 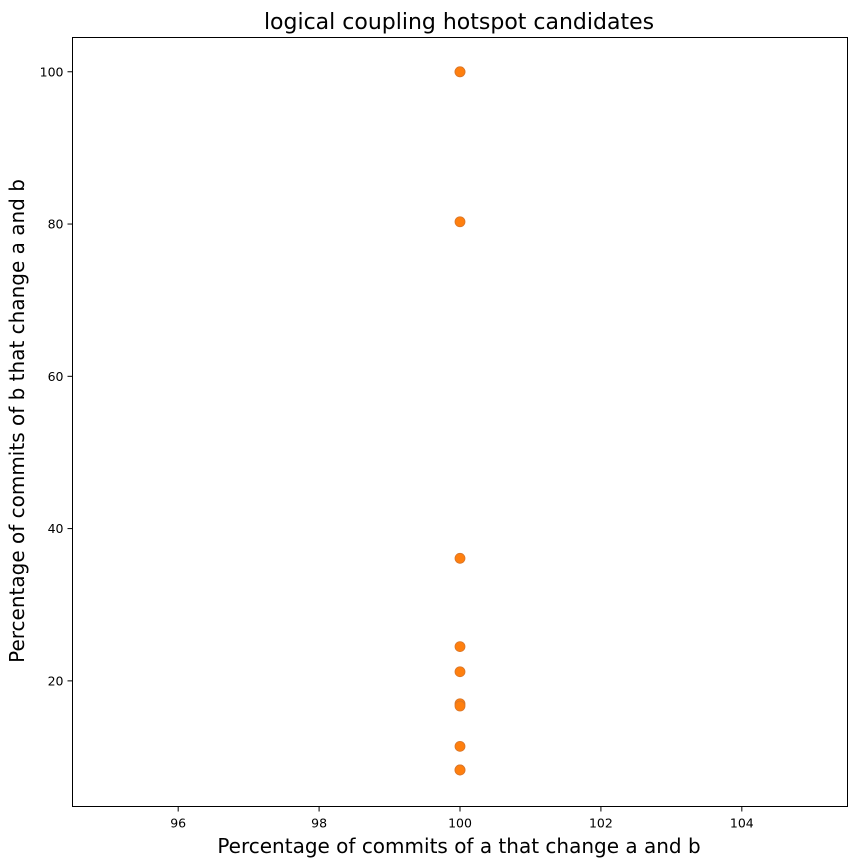 I want to click on y-tick-label: 80, so click(x=56, y=224).